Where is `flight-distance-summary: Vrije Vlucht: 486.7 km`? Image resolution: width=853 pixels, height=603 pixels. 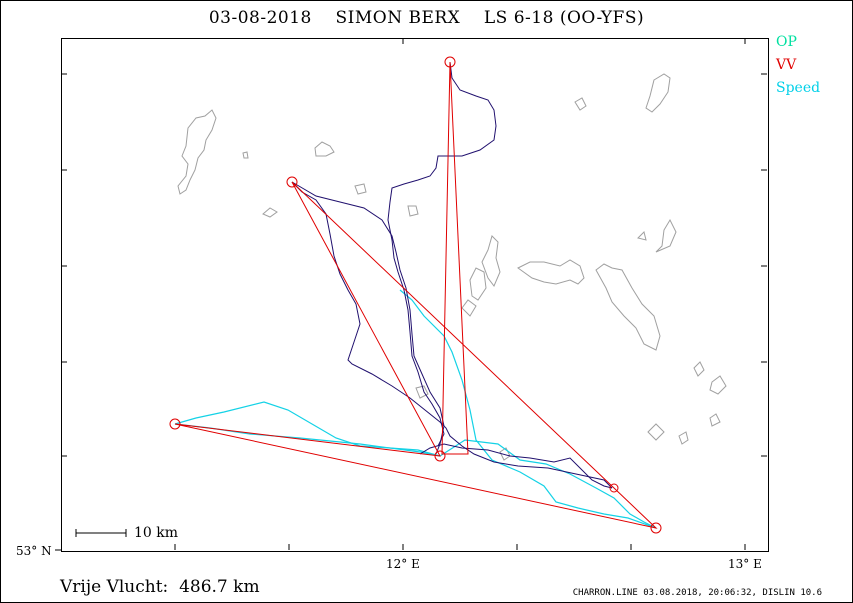 flight-distance-summary: Vrije Vlucht: 486.7 km is located at coordinates (160, 587).